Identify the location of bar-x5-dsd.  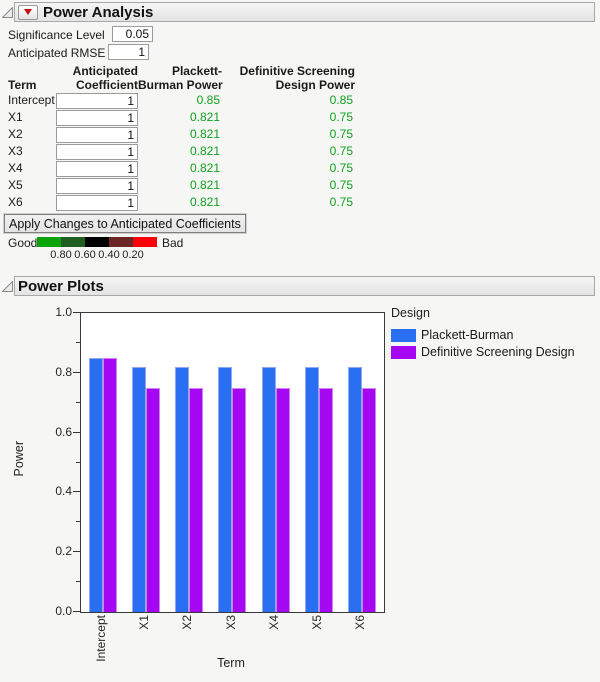
(326, 500).